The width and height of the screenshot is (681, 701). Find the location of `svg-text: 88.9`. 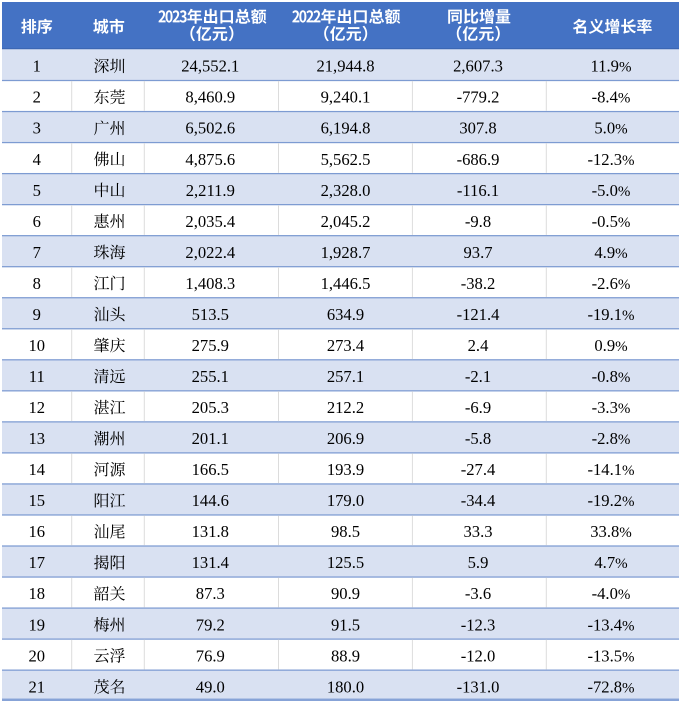

svg-text: 88.9 is located at coordinates (345, 655).